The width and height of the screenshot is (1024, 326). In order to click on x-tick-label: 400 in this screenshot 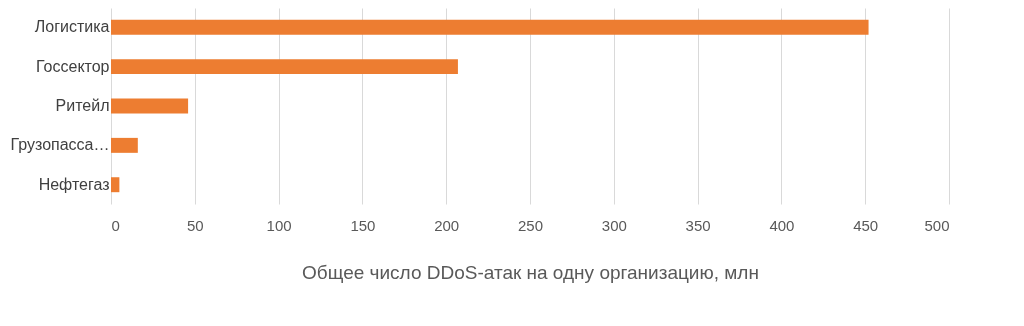, I will do `click(782, 225)`.